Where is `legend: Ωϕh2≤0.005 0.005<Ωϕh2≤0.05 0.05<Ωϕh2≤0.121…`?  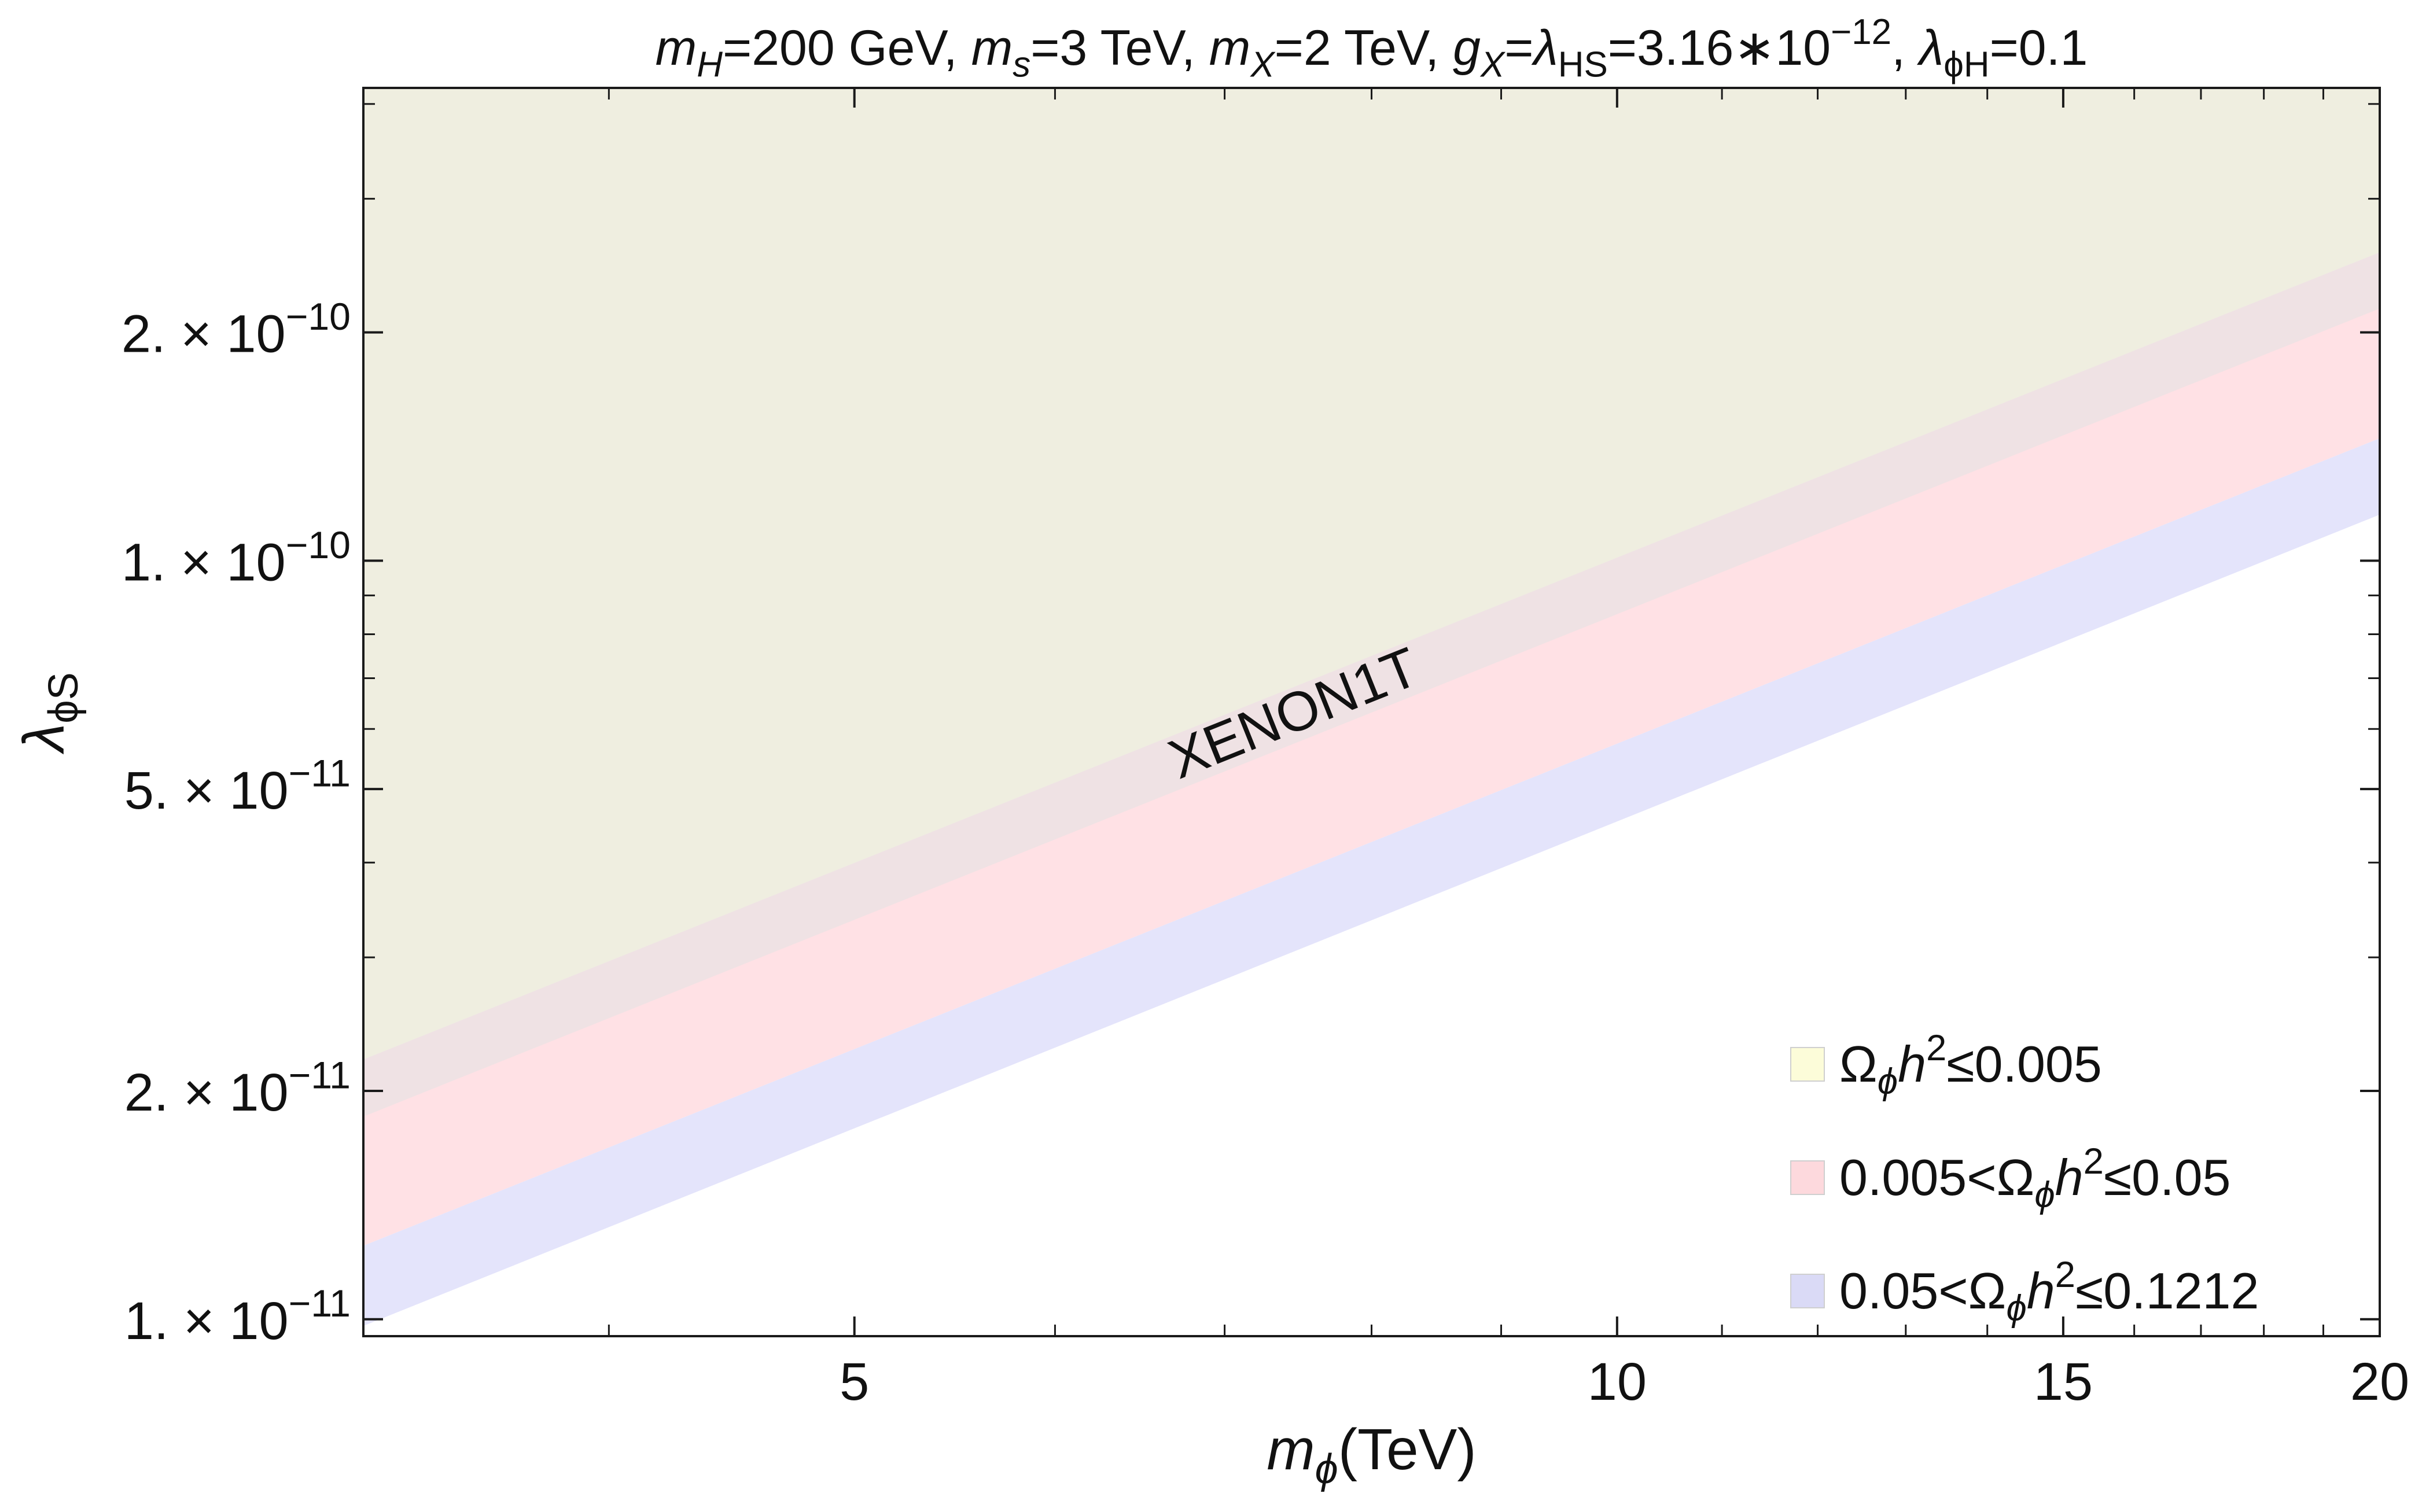 legend: Ωϕh2≤0.005 0.005<Ωϕh2≤0.05 0.05<Ωϕh2≤0.121… is located at coordinates (2024, 1178).